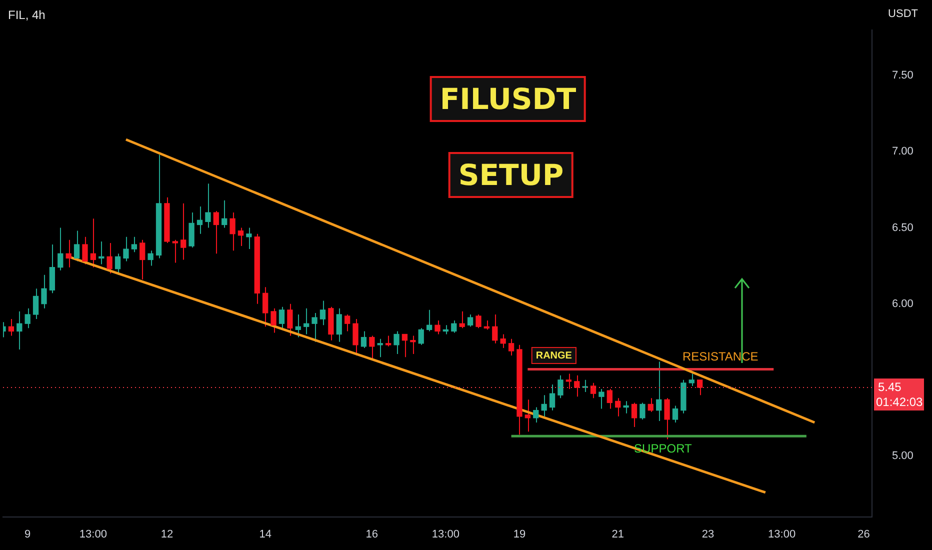  I want to click on y-tick-label: 7.00, so click(903, 152).